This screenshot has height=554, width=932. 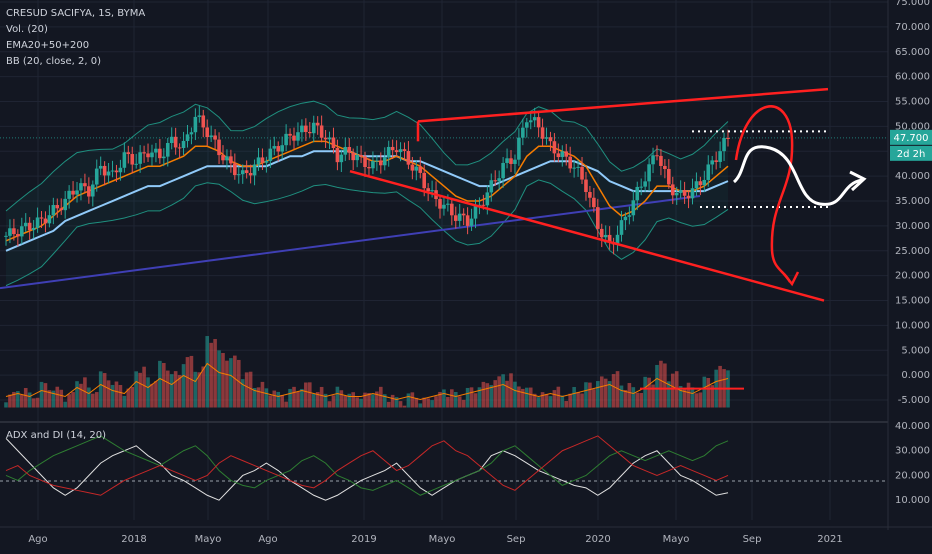 I want to click on adx-tick-label: 40.000, so click(x=912, y=426).